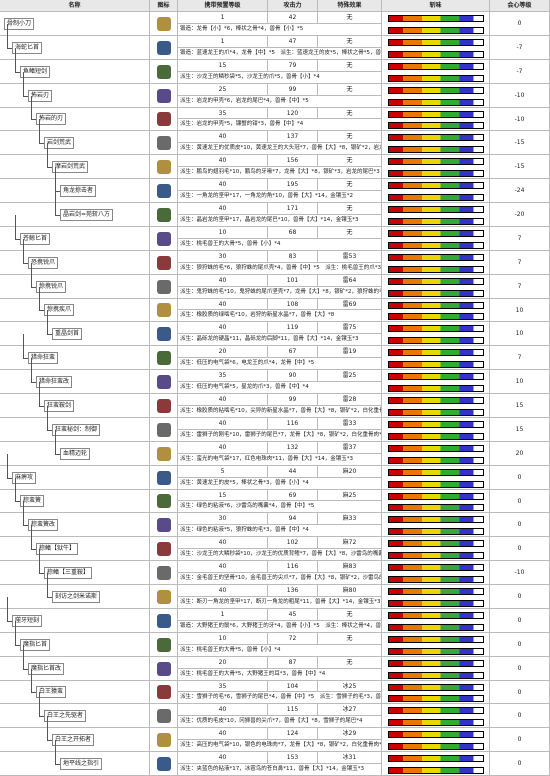 The image size is (550, 776). Describe the element at coordinates (350, 280) in the screenshot. I see `effect: 雷64` at that location.